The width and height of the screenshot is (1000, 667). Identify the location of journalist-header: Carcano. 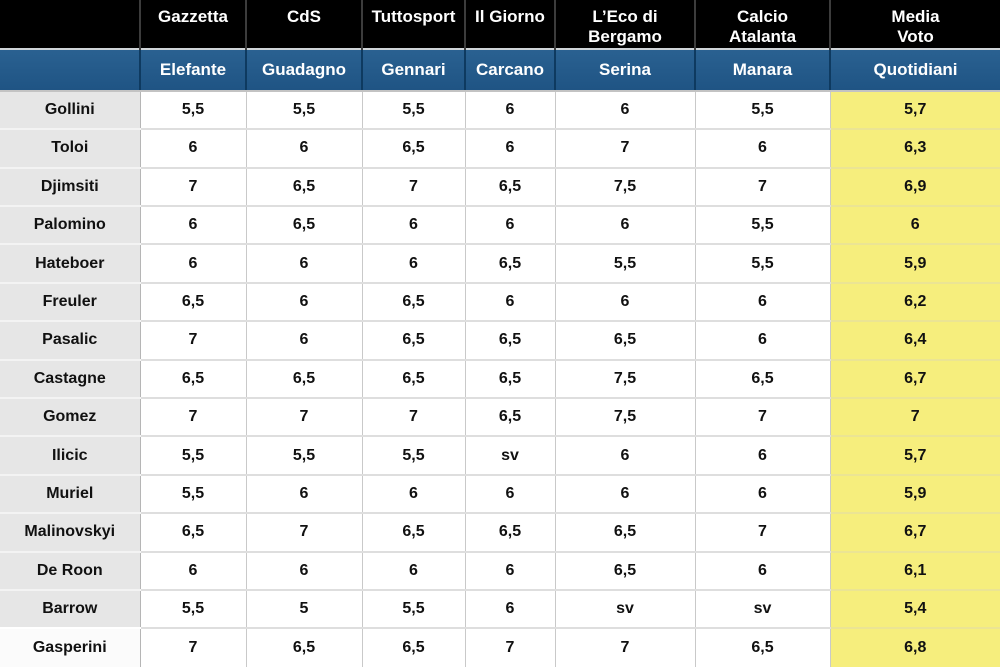
(509, 69).